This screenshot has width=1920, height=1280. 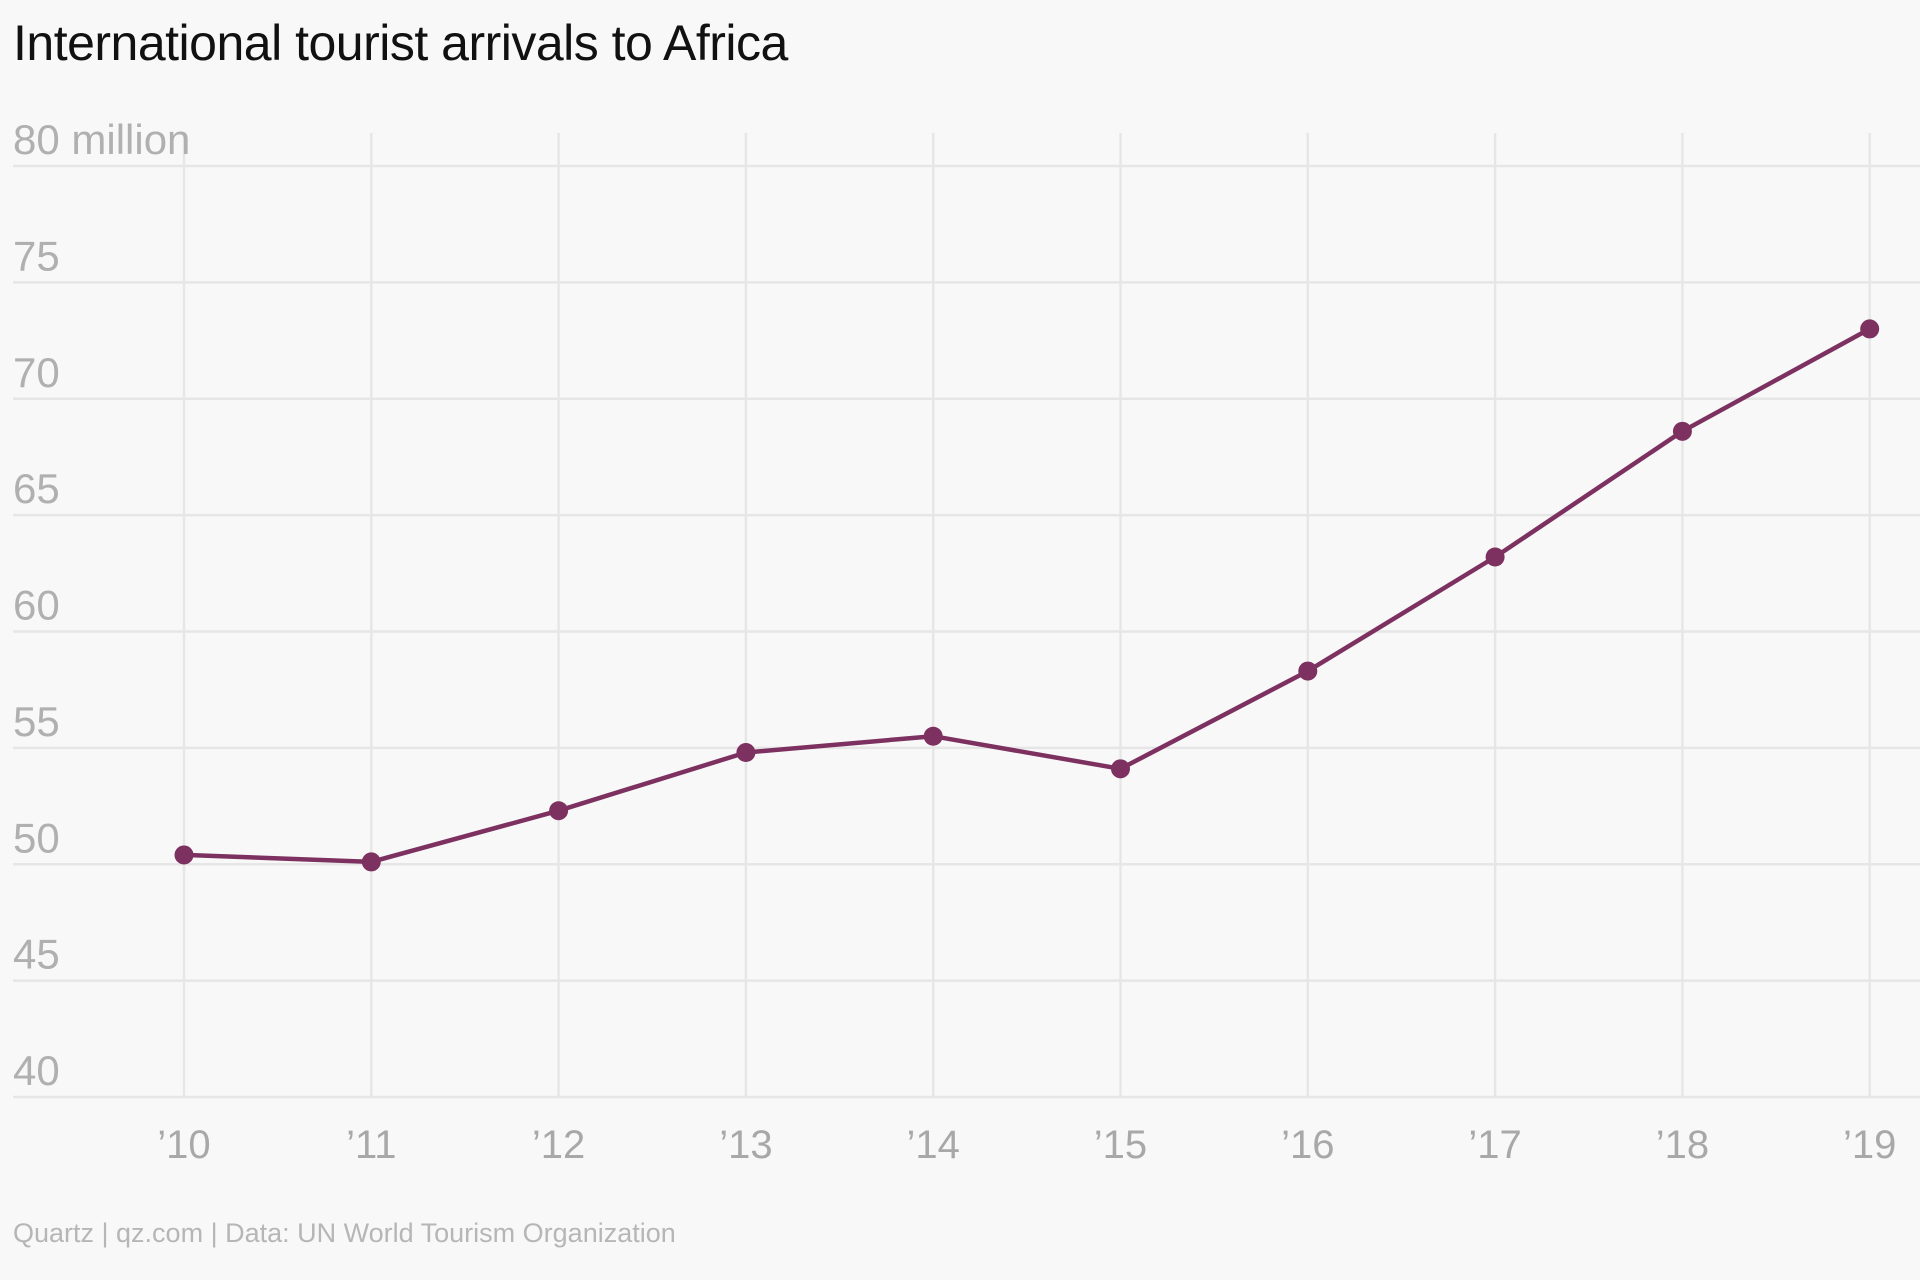 I want to click on x-tick-label: ’14, so click(x=933, y=1145).